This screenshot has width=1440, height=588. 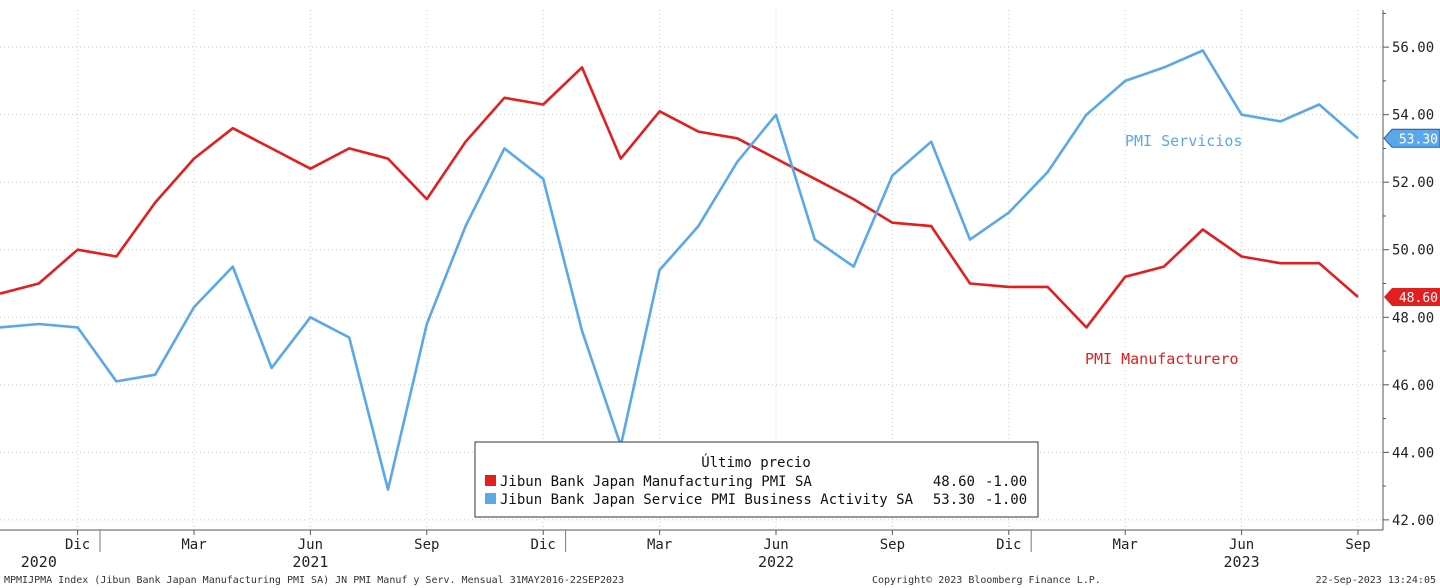 What do you see at coordinates (310, 562) in the screenshot?
I see `year-label: 2021` at bounding box center [310, 562].